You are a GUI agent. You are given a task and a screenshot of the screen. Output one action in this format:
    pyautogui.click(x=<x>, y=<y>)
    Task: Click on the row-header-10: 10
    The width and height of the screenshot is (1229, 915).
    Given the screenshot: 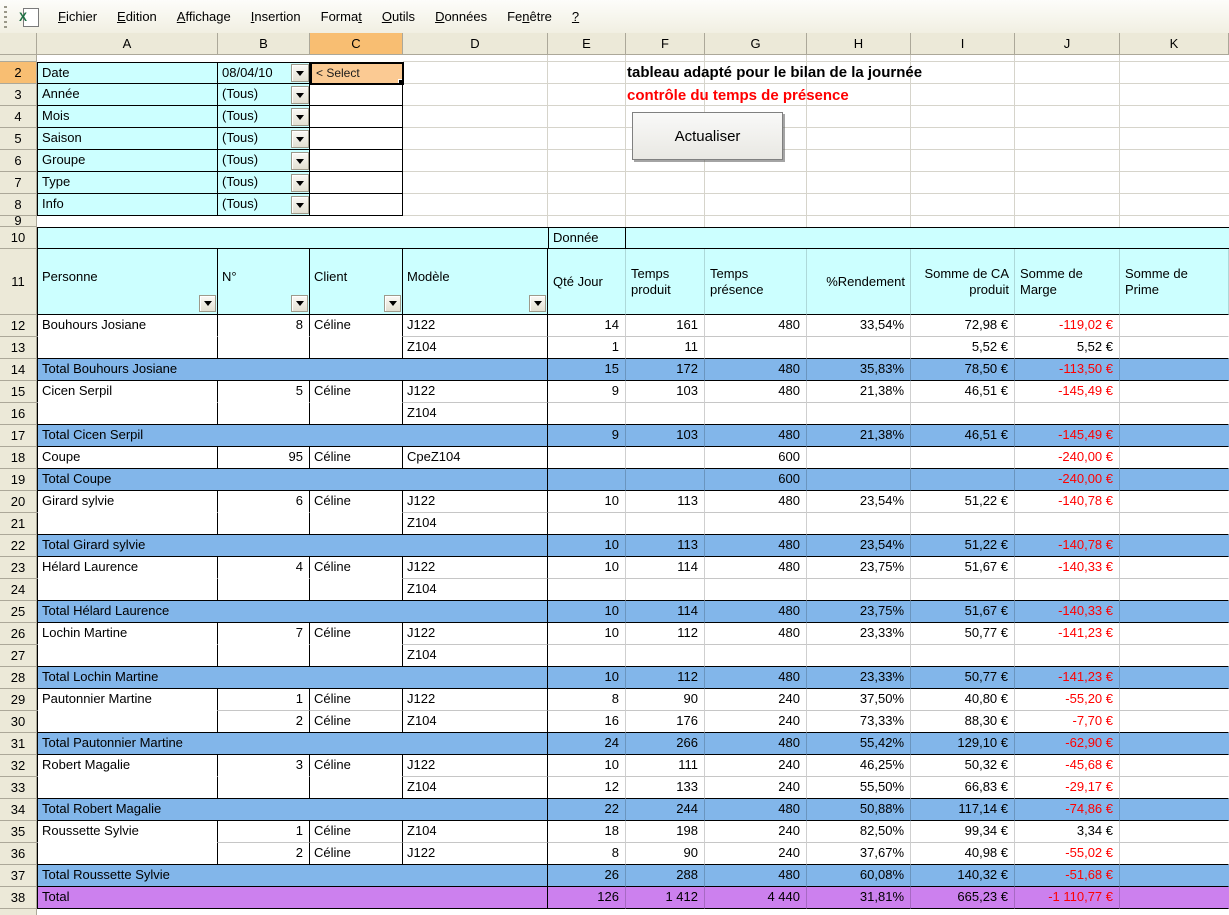 What is the action you would take?
    pyautogui.click(x=18, y=238)
    